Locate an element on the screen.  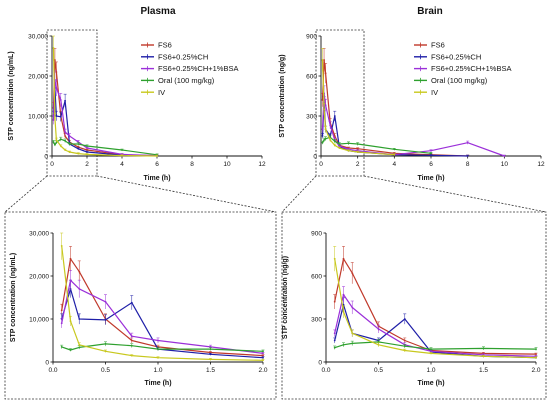
brain-zoom-fs6-0-25-ch-1-bsa-line is located at coordinates (435, 325).